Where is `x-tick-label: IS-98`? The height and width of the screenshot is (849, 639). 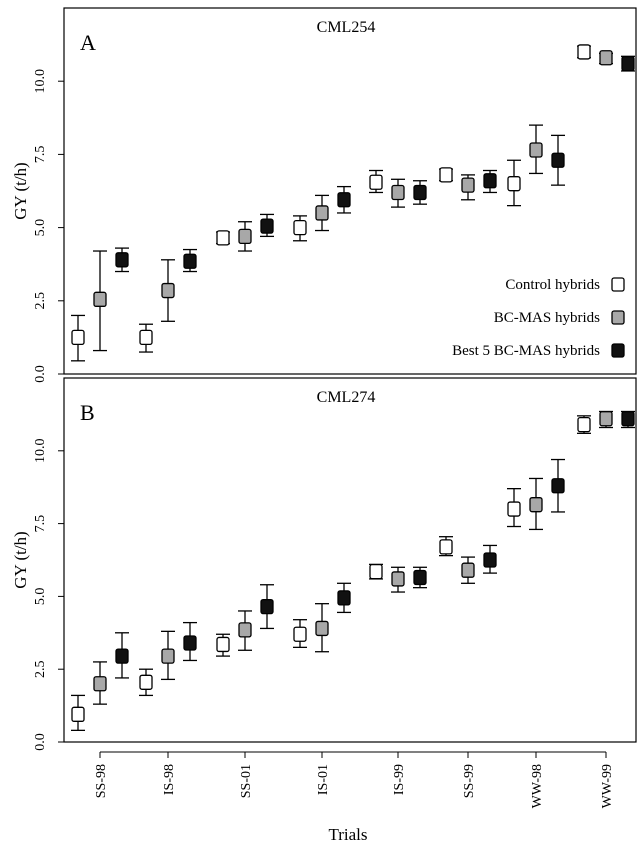
x-tick-label: IS-98 is located at coordinates (169, 779).